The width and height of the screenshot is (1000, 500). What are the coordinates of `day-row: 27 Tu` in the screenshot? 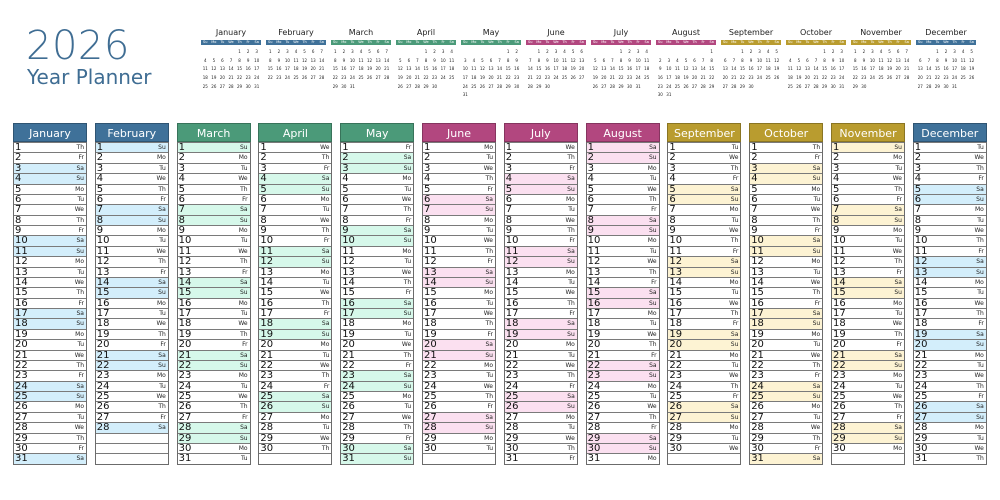 It's located at (50, 417).